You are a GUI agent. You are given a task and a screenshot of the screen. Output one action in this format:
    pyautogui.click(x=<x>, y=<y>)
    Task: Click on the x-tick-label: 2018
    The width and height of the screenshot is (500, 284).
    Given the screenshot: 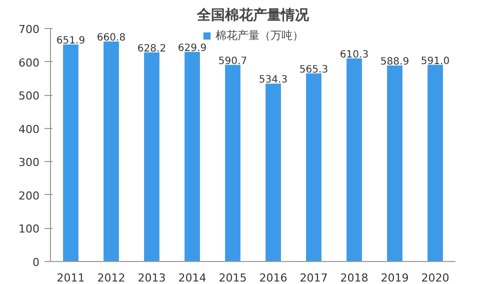 What is the action you would take?
    pyautogui.click(x=354, y=278)
    